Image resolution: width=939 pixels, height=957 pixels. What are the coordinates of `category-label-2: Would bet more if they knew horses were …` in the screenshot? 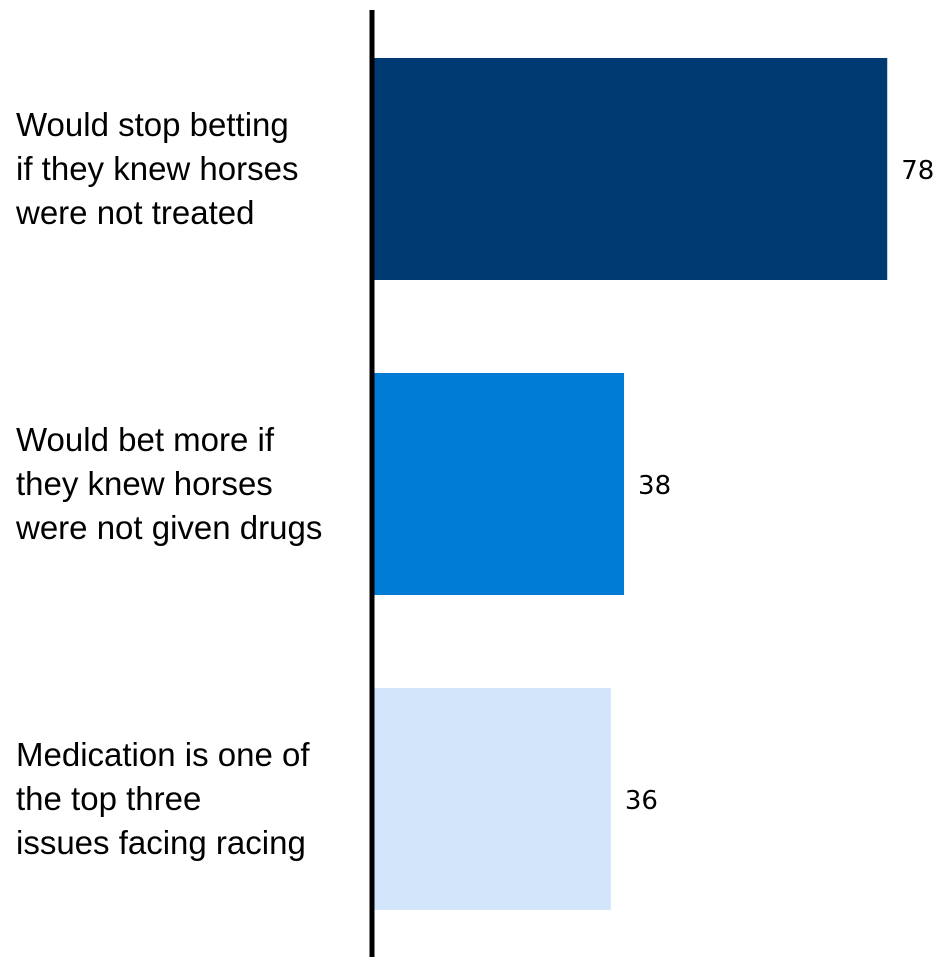 It's located at (169, 483).